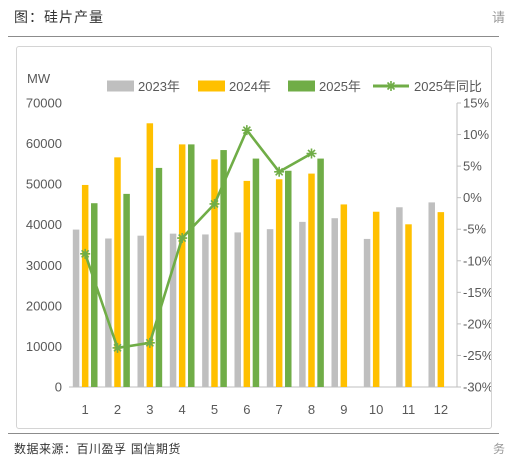  Describe the element at coordinates (476, 134) in the screenshot. I see `y2-tick-label: 10%` at that location.